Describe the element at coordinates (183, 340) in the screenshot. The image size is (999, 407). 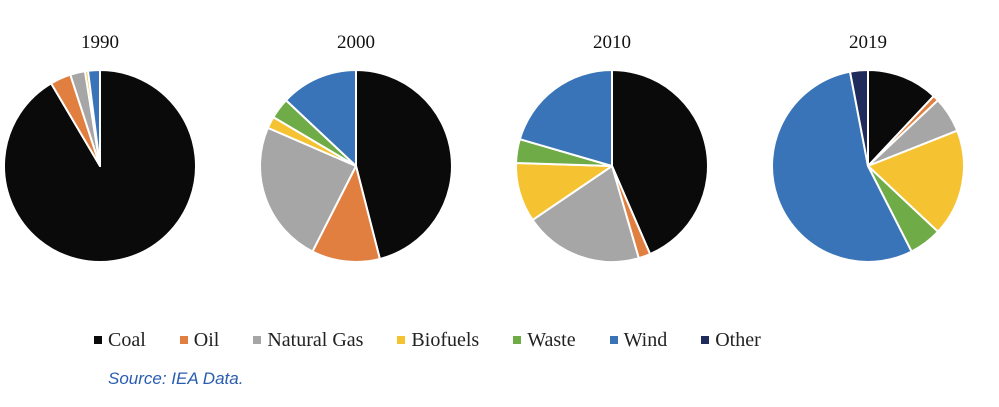
I see `legend-swatch-oil` at that location.